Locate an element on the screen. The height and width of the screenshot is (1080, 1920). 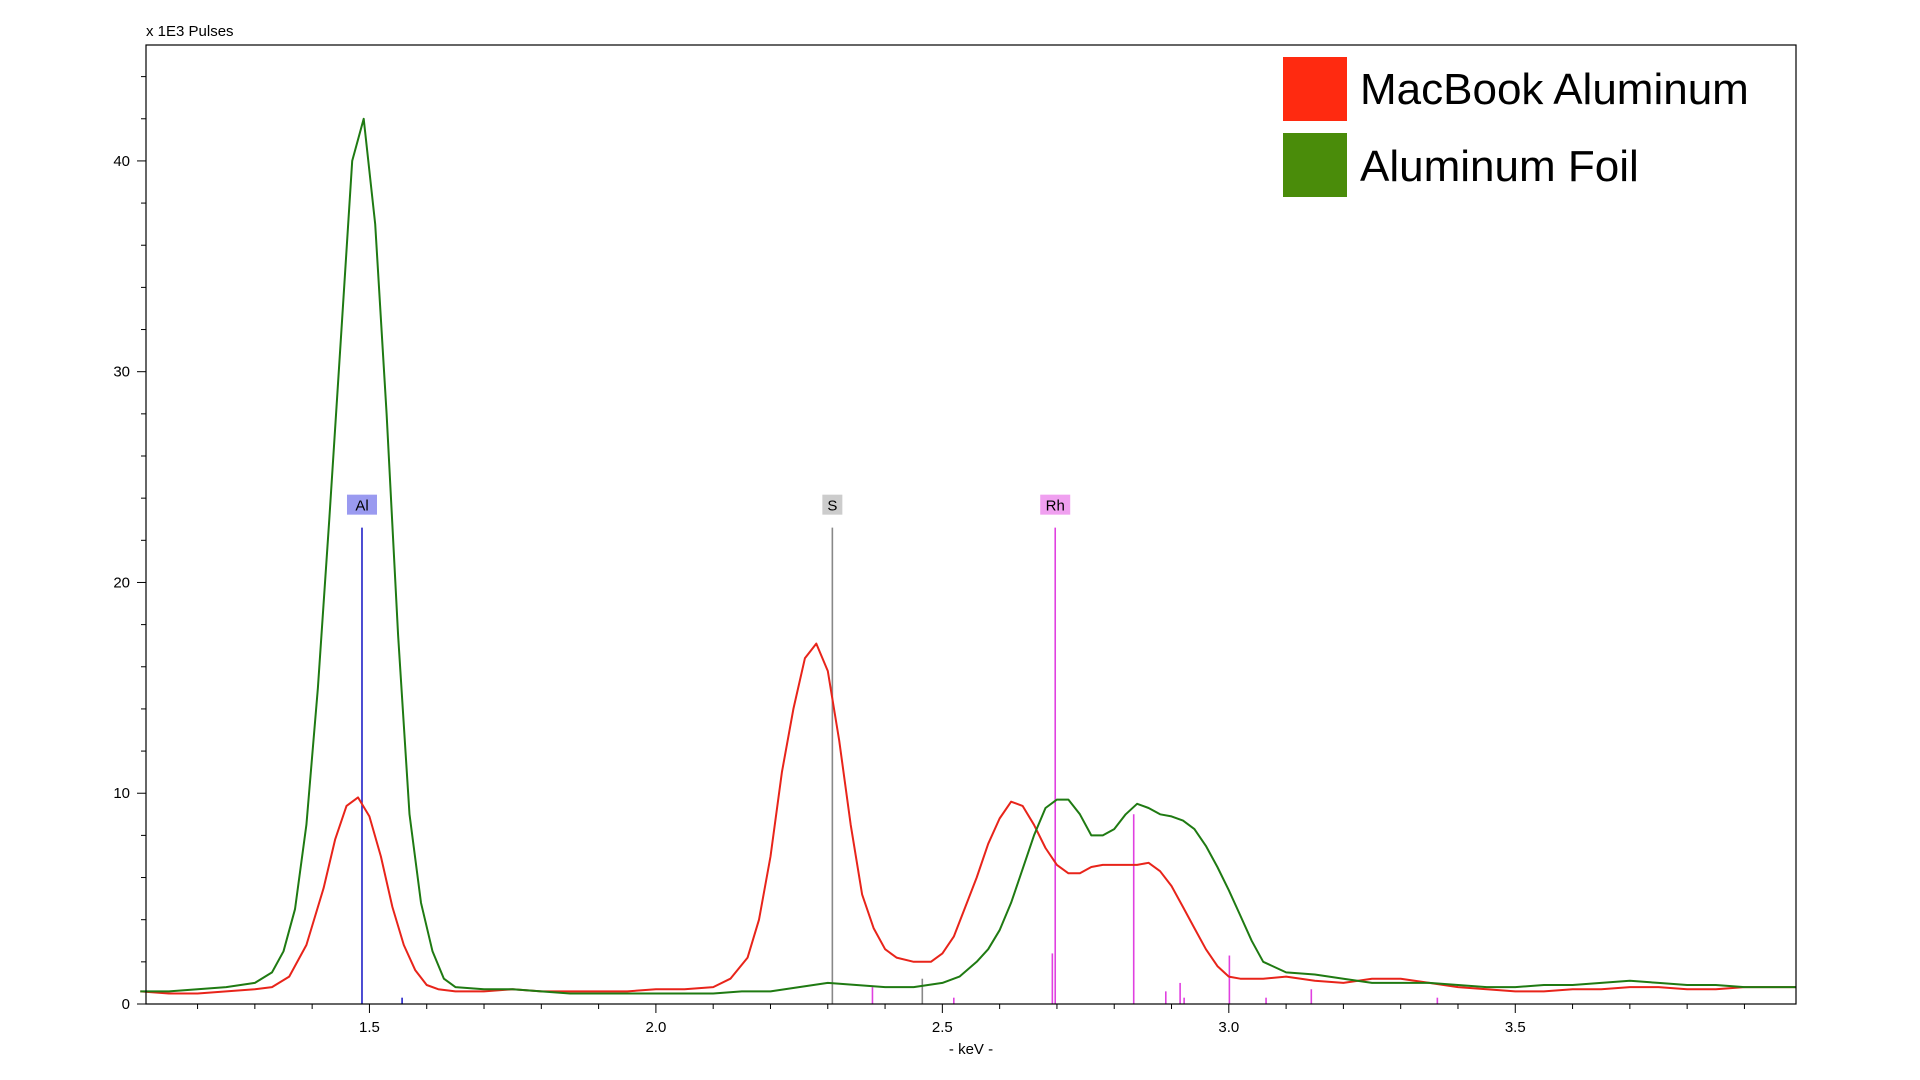
y-tick-label-20: 20 is located at coordinates (121, 582).